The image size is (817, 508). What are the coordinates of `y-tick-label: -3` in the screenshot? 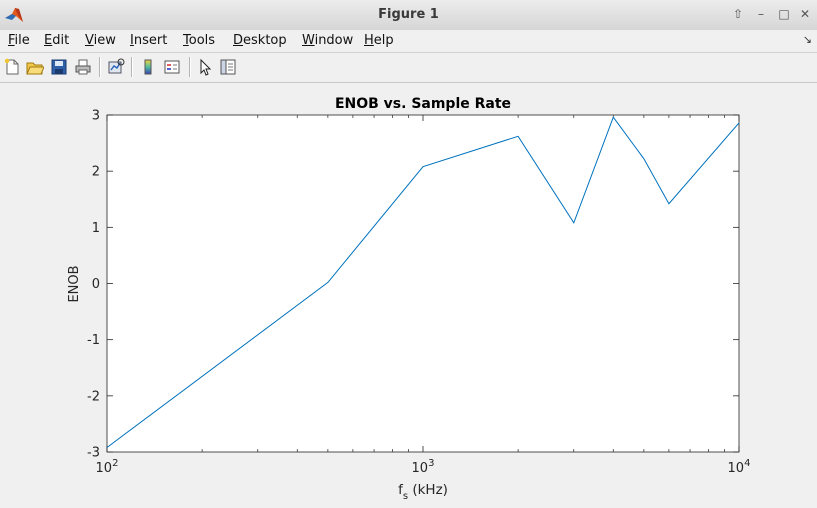 It's located at (93, 453).